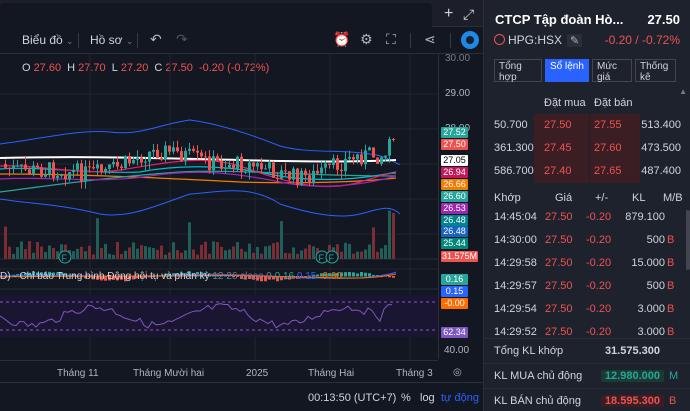 Image resolution: width=690 pixels, height=411 pixels. Describe the element at coordinates (561, 171) in the screenshot. I see `bid-depth-bar` at that location.